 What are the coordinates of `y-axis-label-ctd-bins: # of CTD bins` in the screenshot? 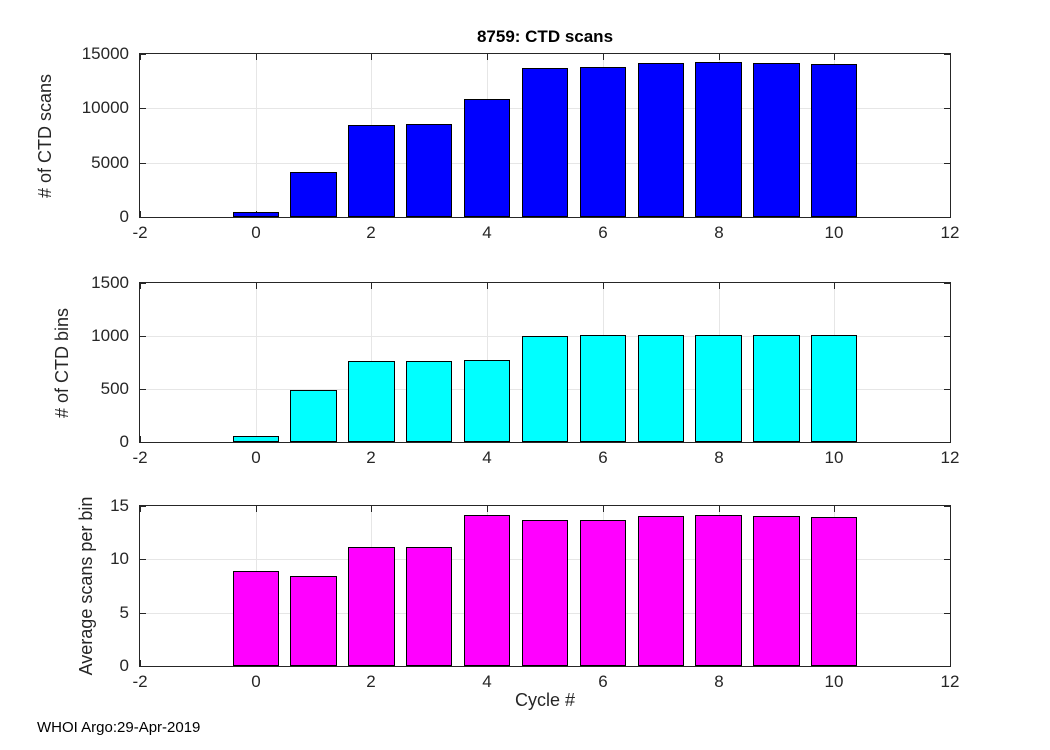 It's located at (62, 363).